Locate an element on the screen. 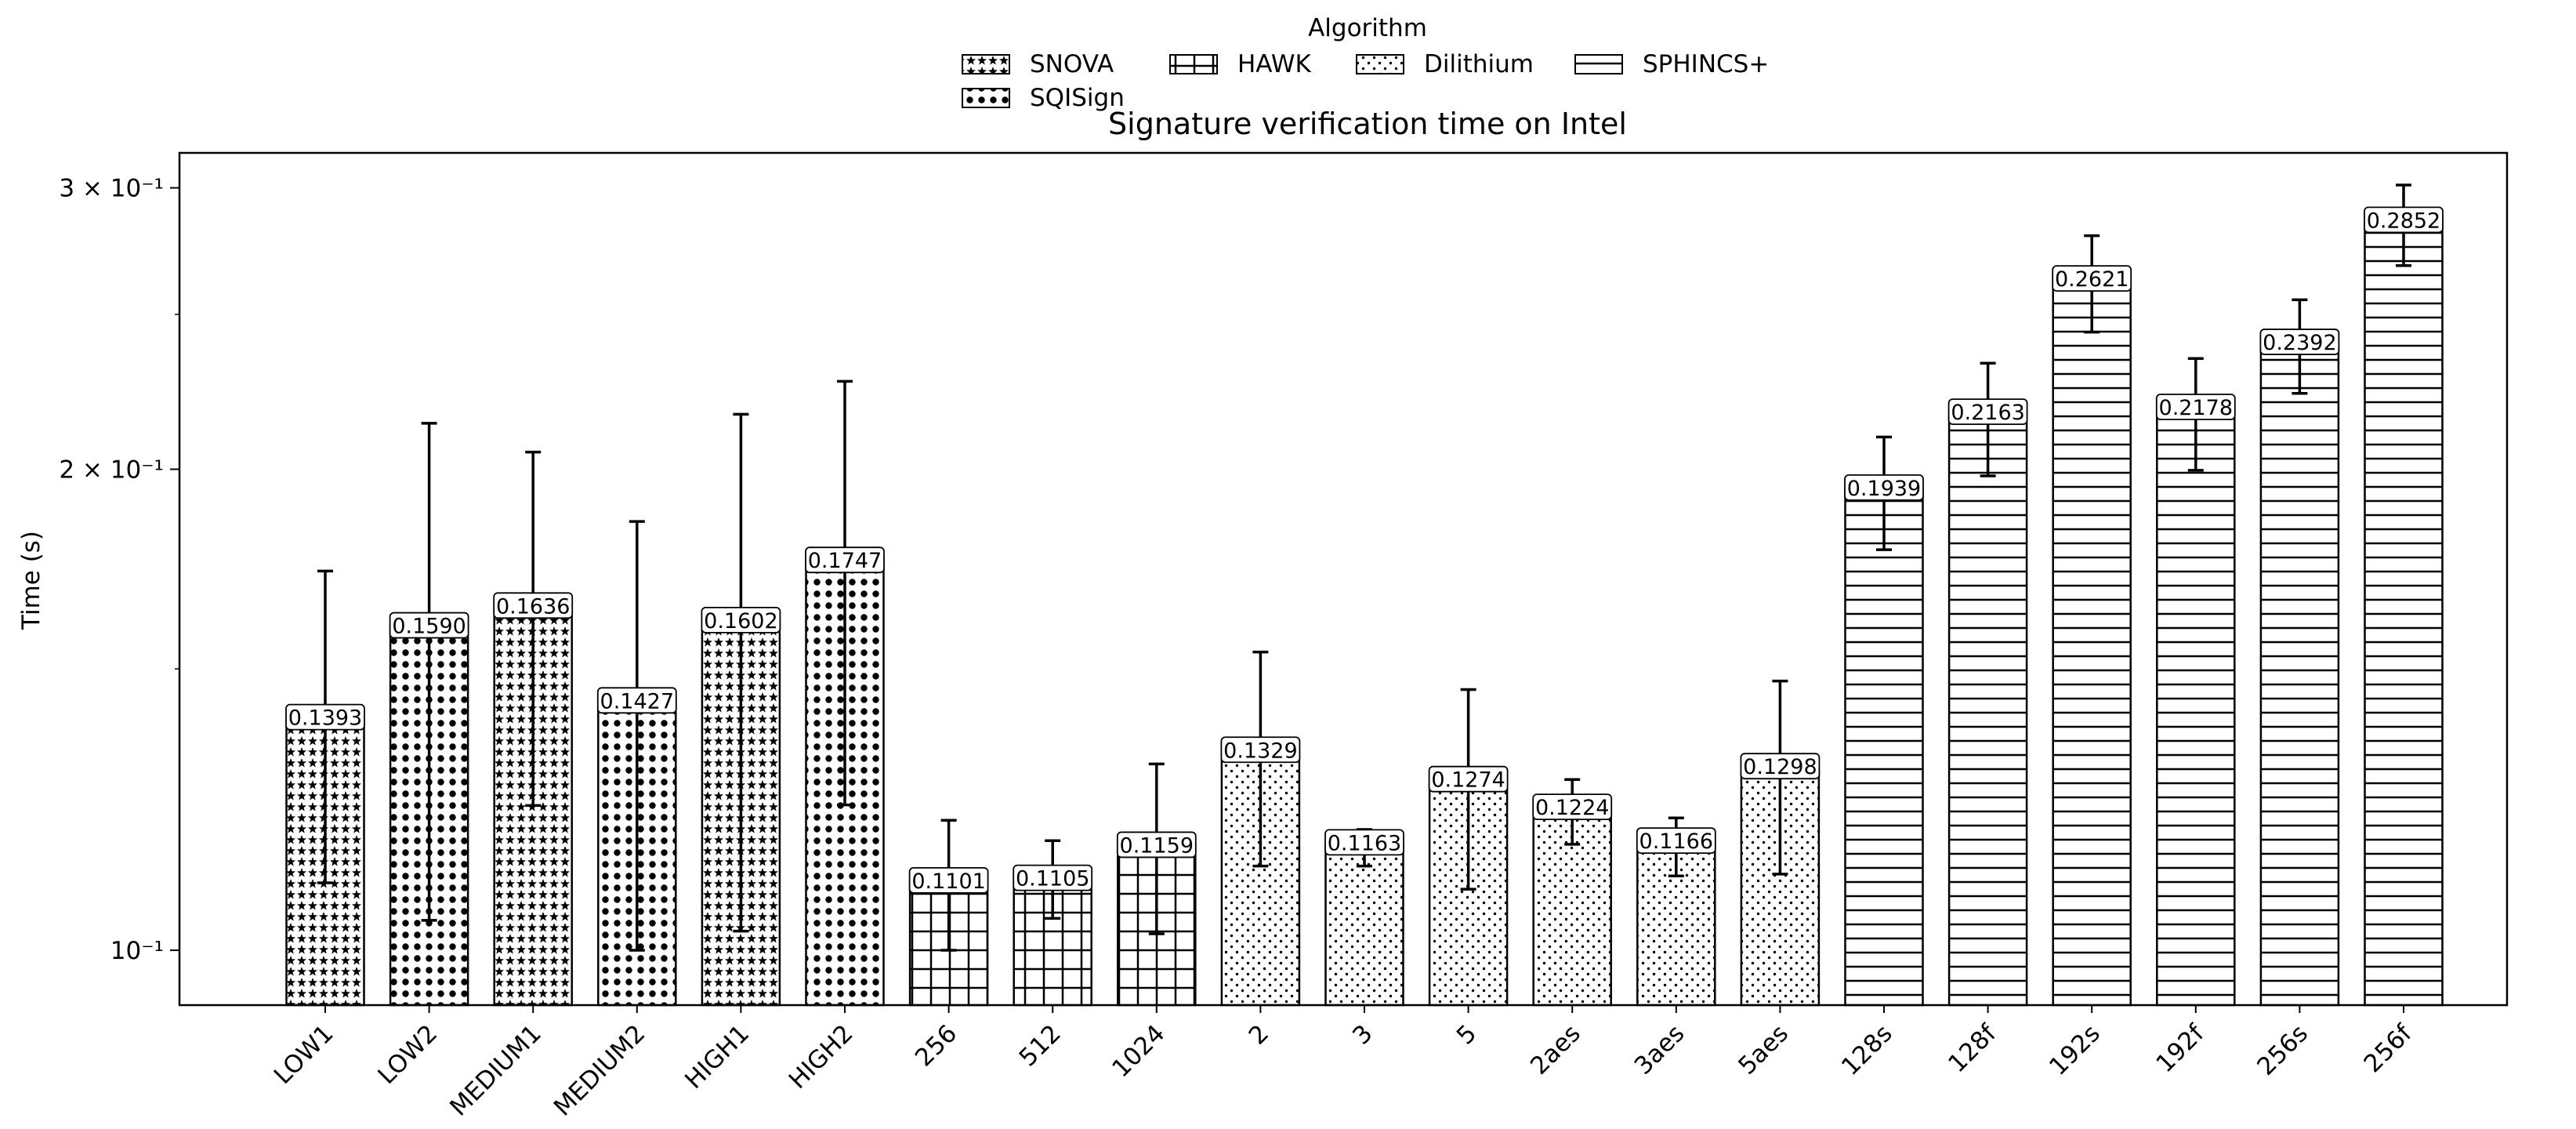 The width and height of the screenshot is (2576, 1129). x-tick-label-2: 2 is located at coordinates (1259, 1034).